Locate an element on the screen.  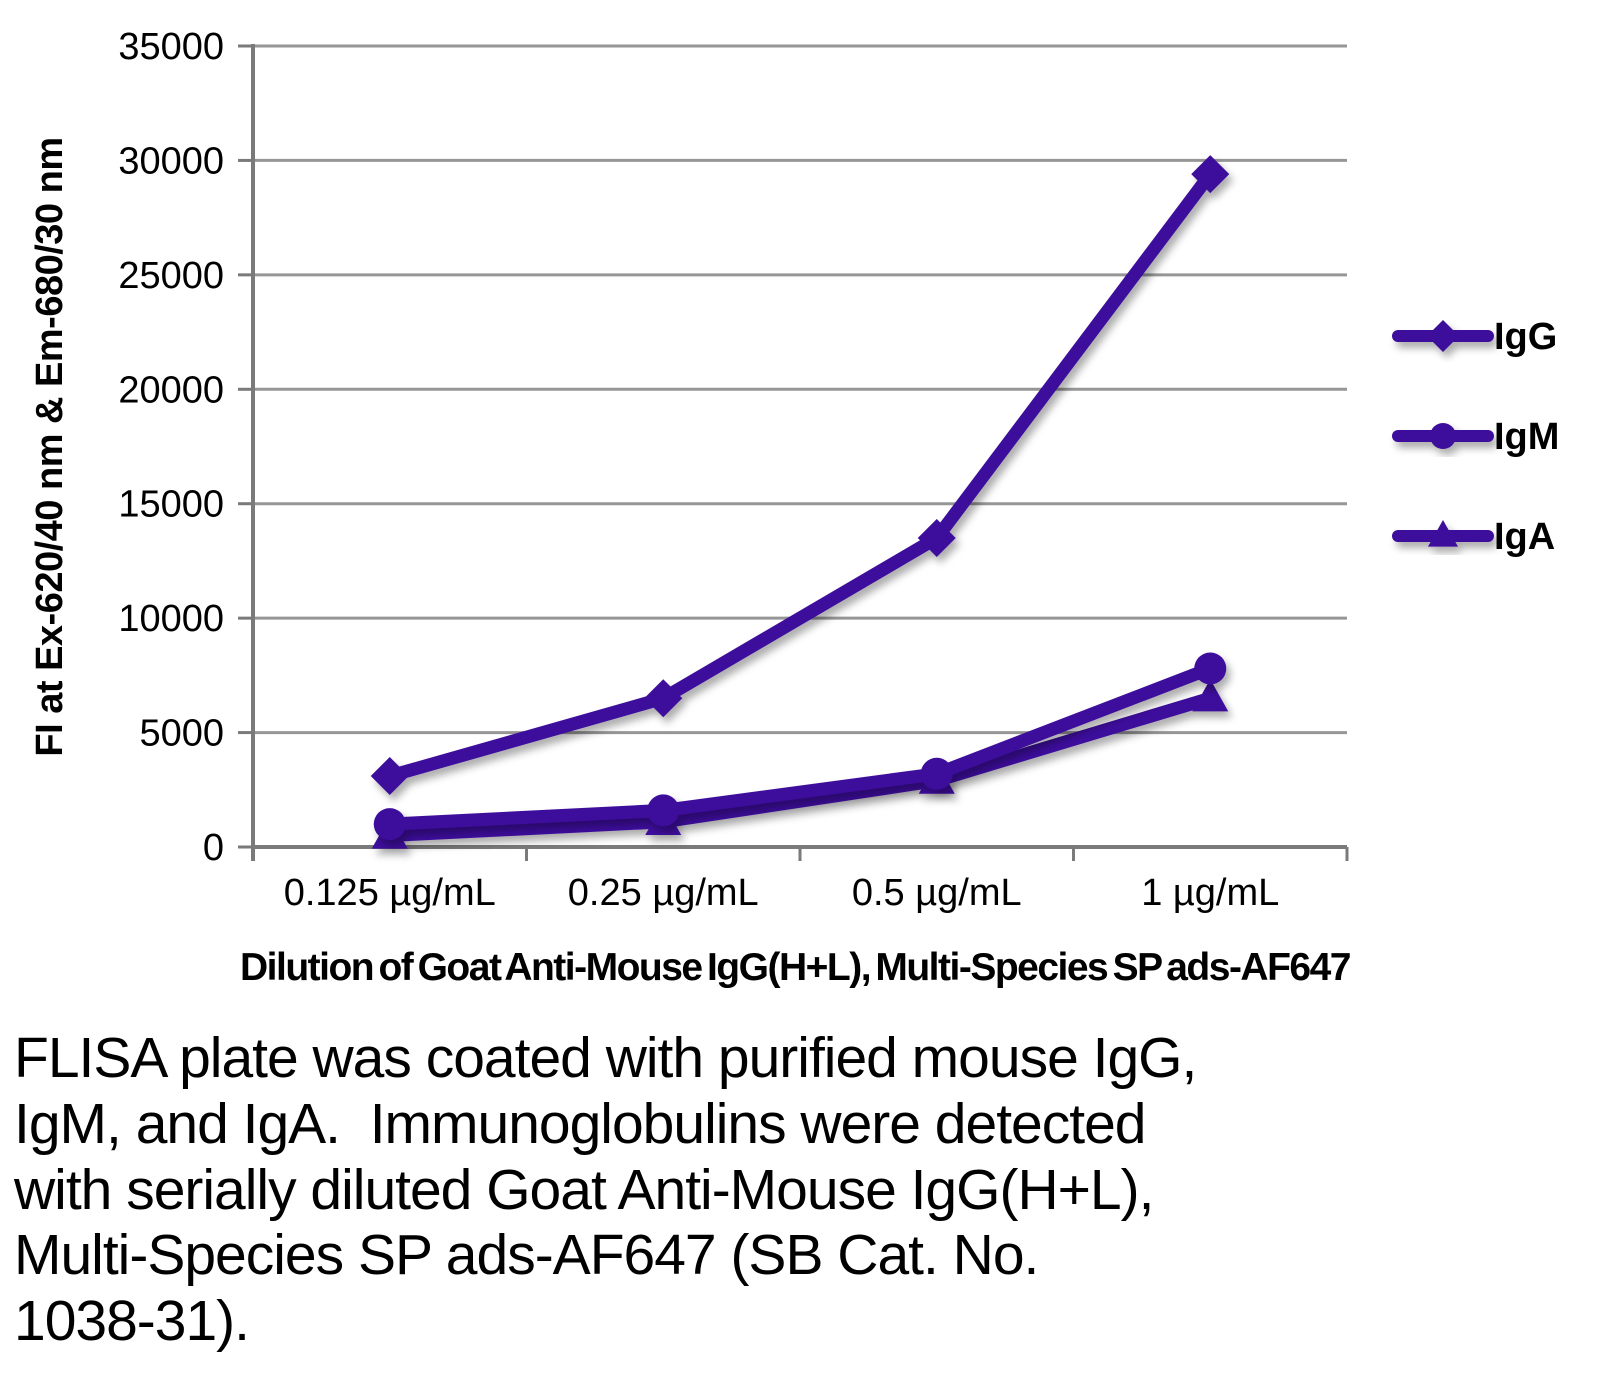
legend-label: IgA is located at coordinates (1524, 537).